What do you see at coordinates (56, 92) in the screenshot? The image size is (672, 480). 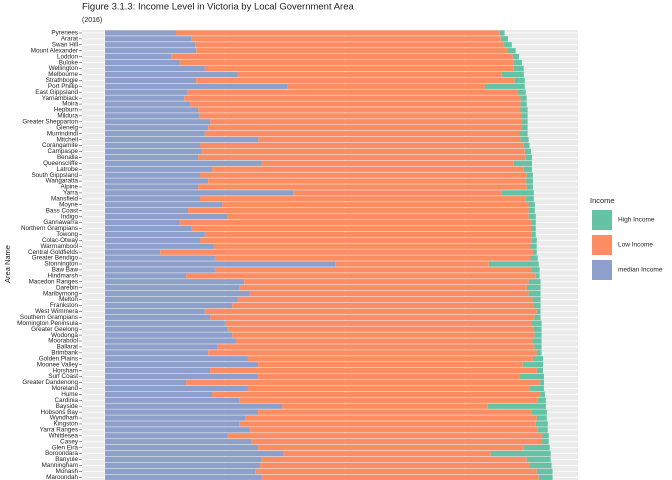 I see `y-tick-label: East Gippsland` at bounding box center [56, 92].